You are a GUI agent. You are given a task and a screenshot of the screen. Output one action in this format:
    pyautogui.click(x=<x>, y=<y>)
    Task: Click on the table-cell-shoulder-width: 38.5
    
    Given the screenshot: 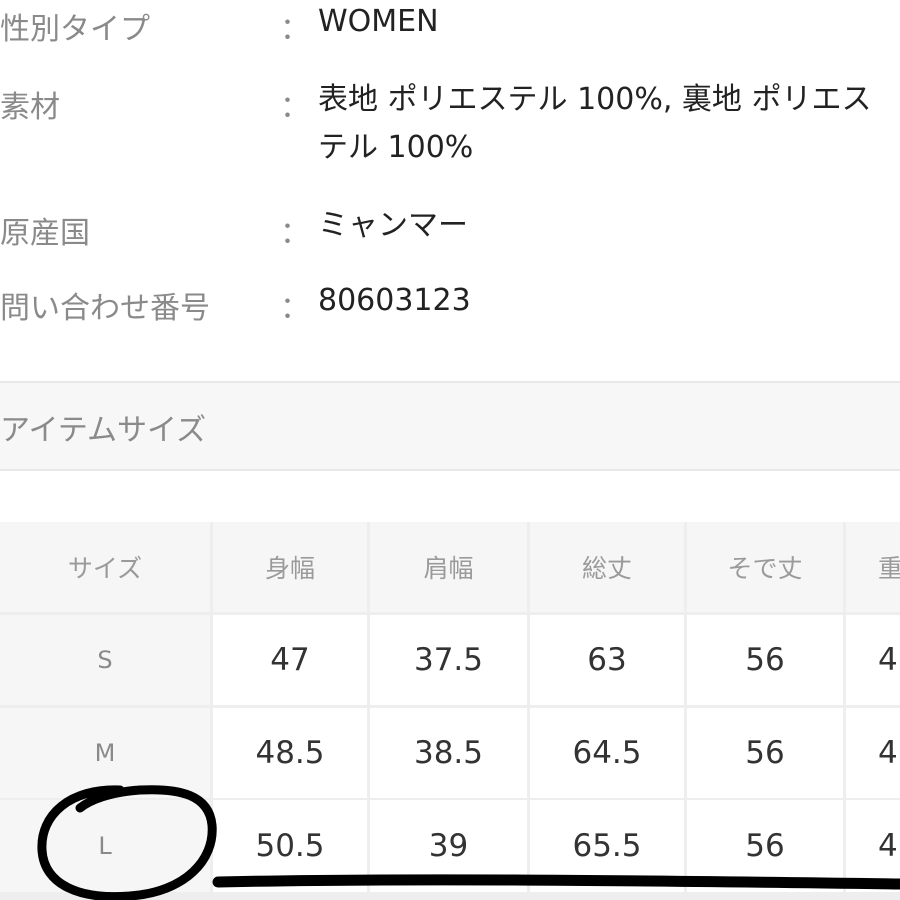 What is the action you would take?
    pyautogui.click(x=448, y=753)
    